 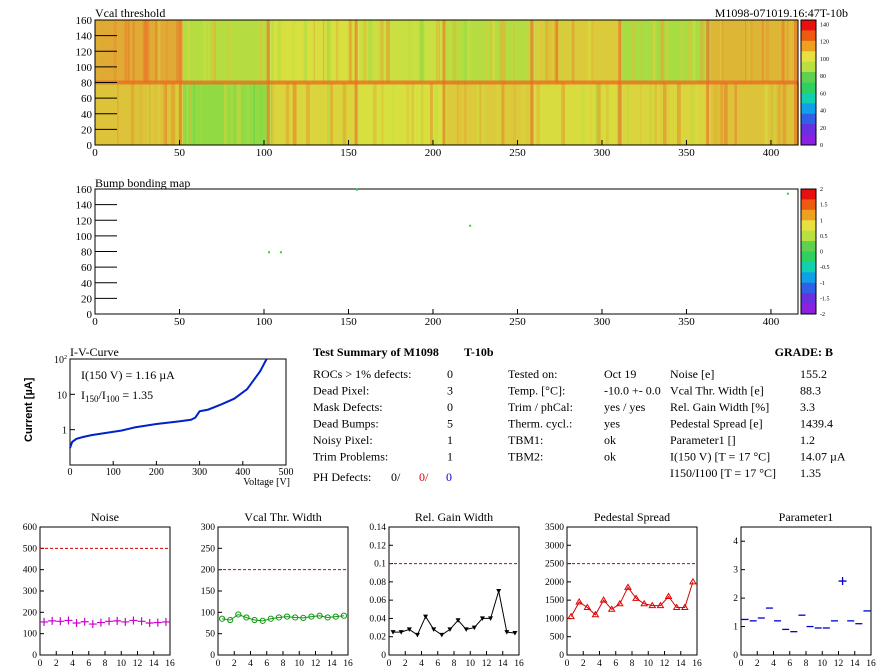 I want to click on bump-ytick-label: 120, so click(x=84, y=221).